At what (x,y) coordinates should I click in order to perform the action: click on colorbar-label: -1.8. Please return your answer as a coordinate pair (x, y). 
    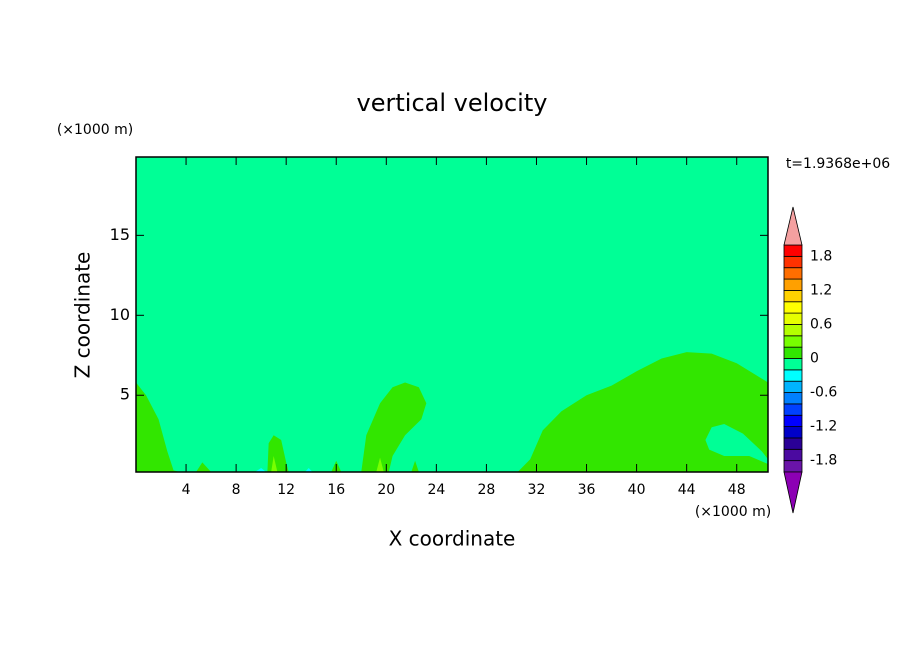
    Looking at the image, I should click on (823, 461).